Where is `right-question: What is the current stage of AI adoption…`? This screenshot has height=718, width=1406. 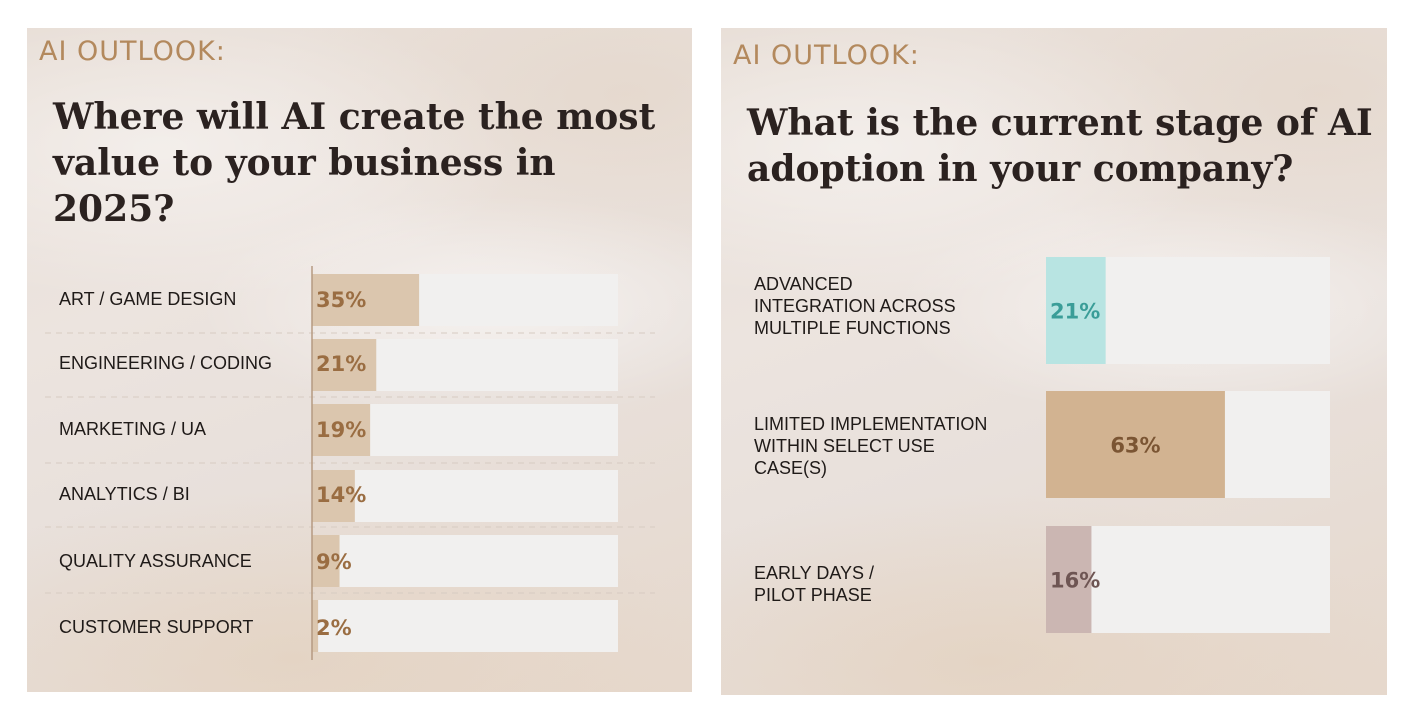
right-question: What is the current stage of AI adoption… is located at coordinates (1062, 146).